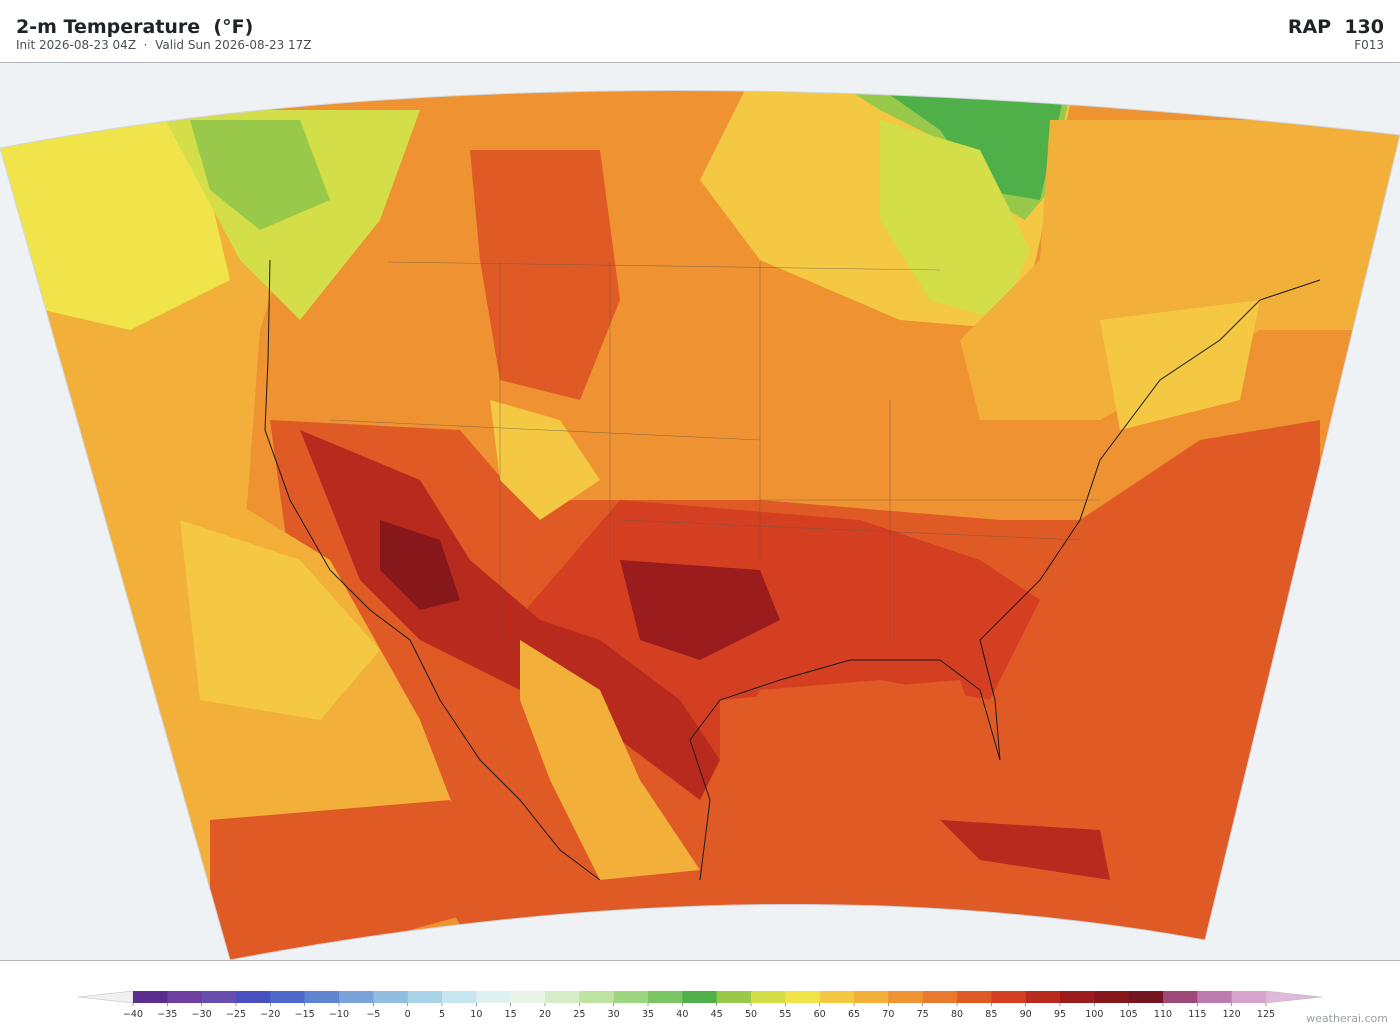 The image size is (1400, 1034). Describe the element at coordinates (579, 1014) in the screenshot. I see `colorbar-tick-label: 25` at that location.